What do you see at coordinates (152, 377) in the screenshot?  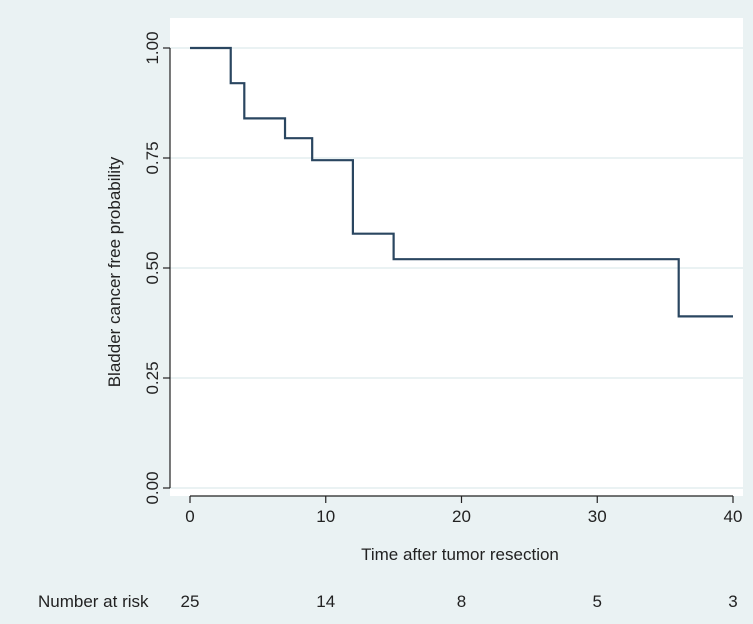 I see `y-tick-label: 0.25` at bounding box center [152, 377].